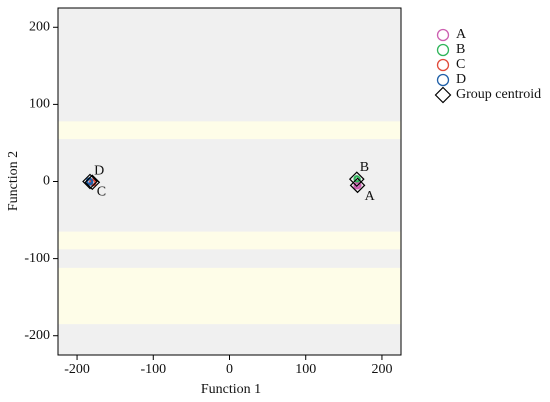  What do you see at coordinates (443, 50) in the screenshot?
I see `legend-marker-b` at bounding box center [443, 50].